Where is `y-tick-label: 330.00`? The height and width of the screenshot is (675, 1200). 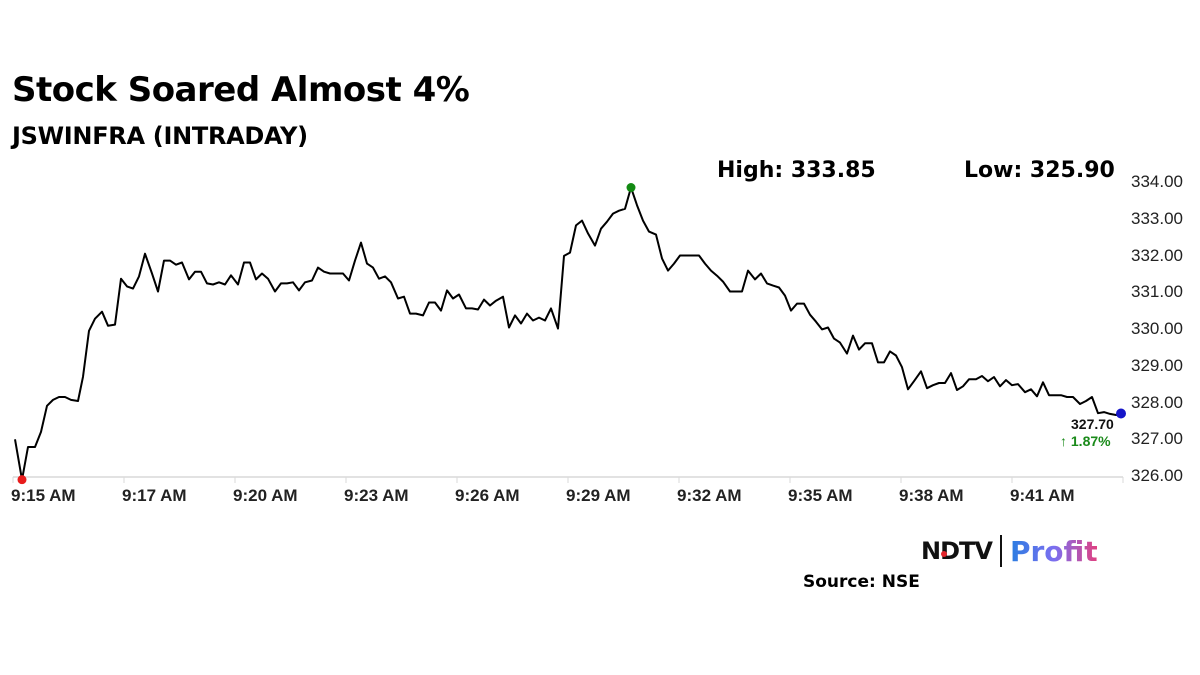
y-tick-label: 330.00 is located at coordinates (1157, 328).